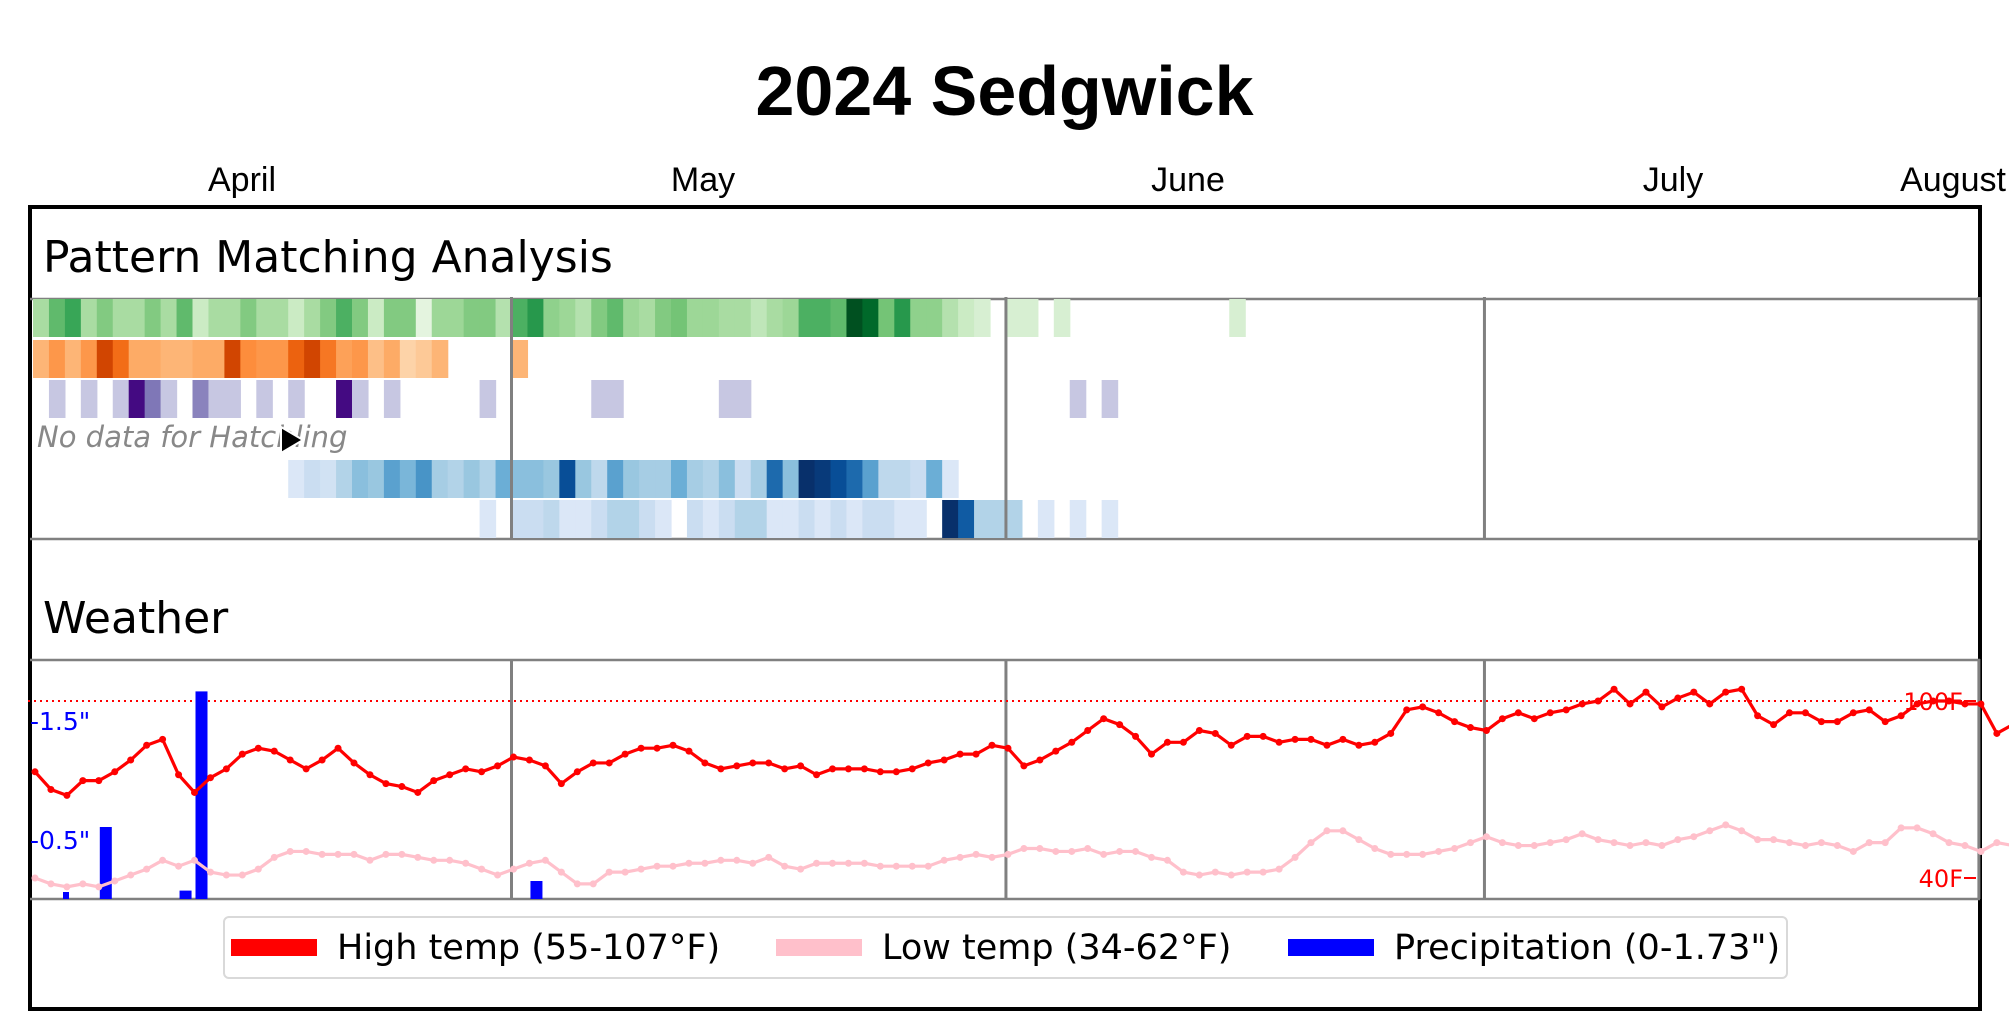  Describe the element at coordinates (529, 947) in the screenshot. I see `legend-label-high: High temp (55-107°F)` at that location.